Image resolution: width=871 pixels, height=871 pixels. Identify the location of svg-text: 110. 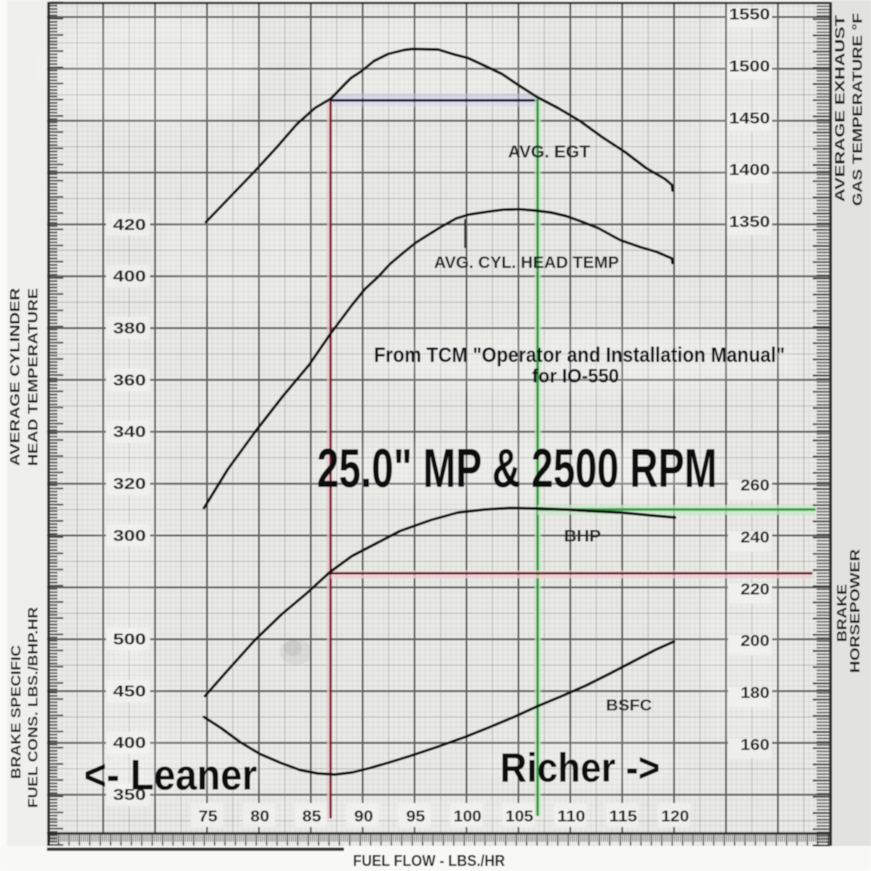
(571, 817).